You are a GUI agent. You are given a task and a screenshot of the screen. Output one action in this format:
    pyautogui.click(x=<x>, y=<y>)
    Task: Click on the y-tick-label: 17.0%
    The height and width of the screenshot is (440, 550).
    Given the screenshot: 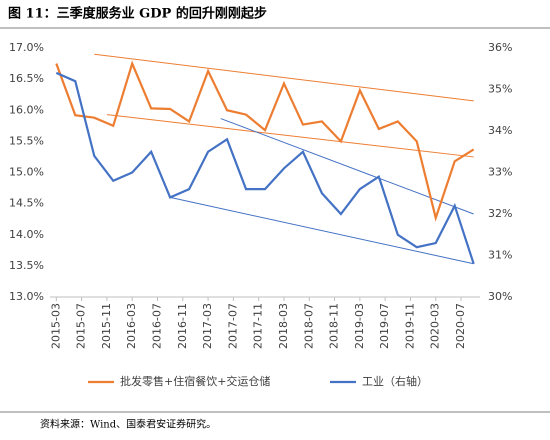 What is the action you would take?
    pyautogui.click(x=26, y=47)
    